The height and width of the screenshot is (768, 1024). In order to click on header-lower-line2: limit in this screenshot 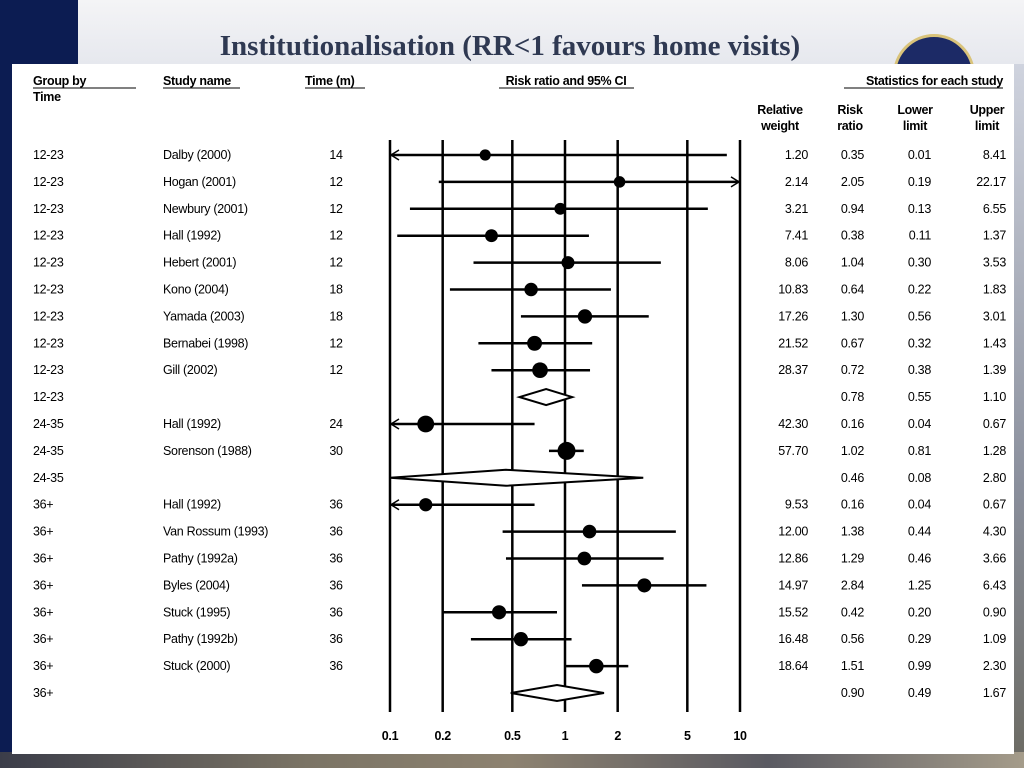, I will do `click(915, 126)`.